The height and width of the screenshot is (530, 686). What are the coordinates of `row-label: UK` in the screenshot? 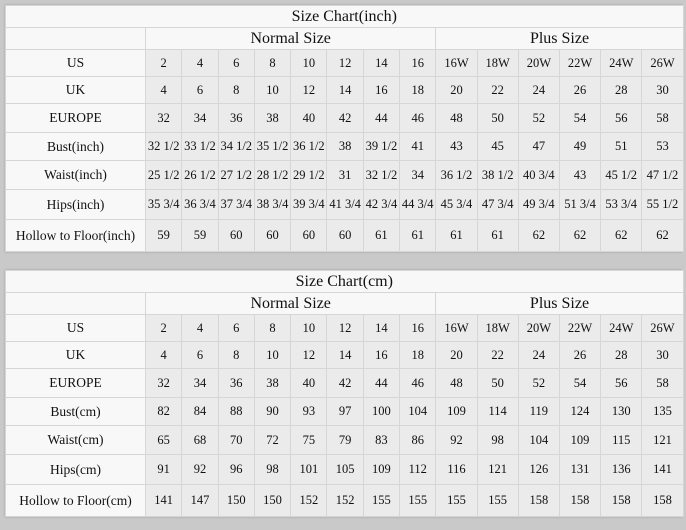 It's located at (75, 90).